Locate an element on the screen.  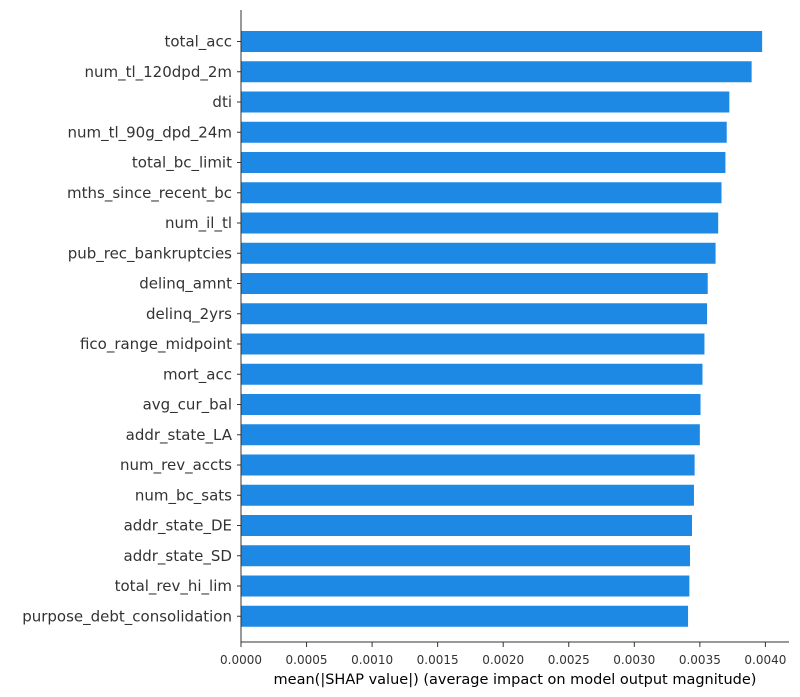
bar-pub_rec_bankruptcies is located at coordinates (478, 253).